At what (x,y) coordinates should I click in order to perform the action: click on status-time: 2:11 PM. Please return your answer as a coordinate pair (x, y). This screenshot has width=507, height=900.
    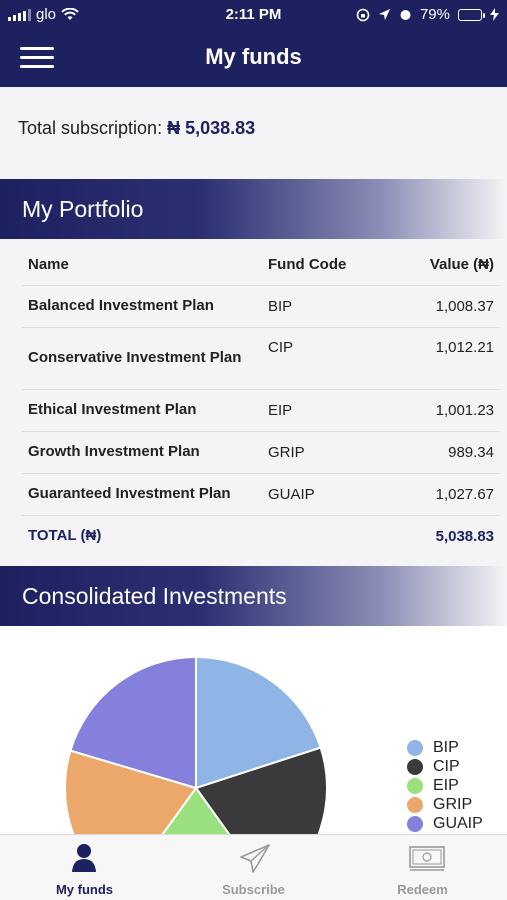
    Looking at the image, I should click on (253, 14).